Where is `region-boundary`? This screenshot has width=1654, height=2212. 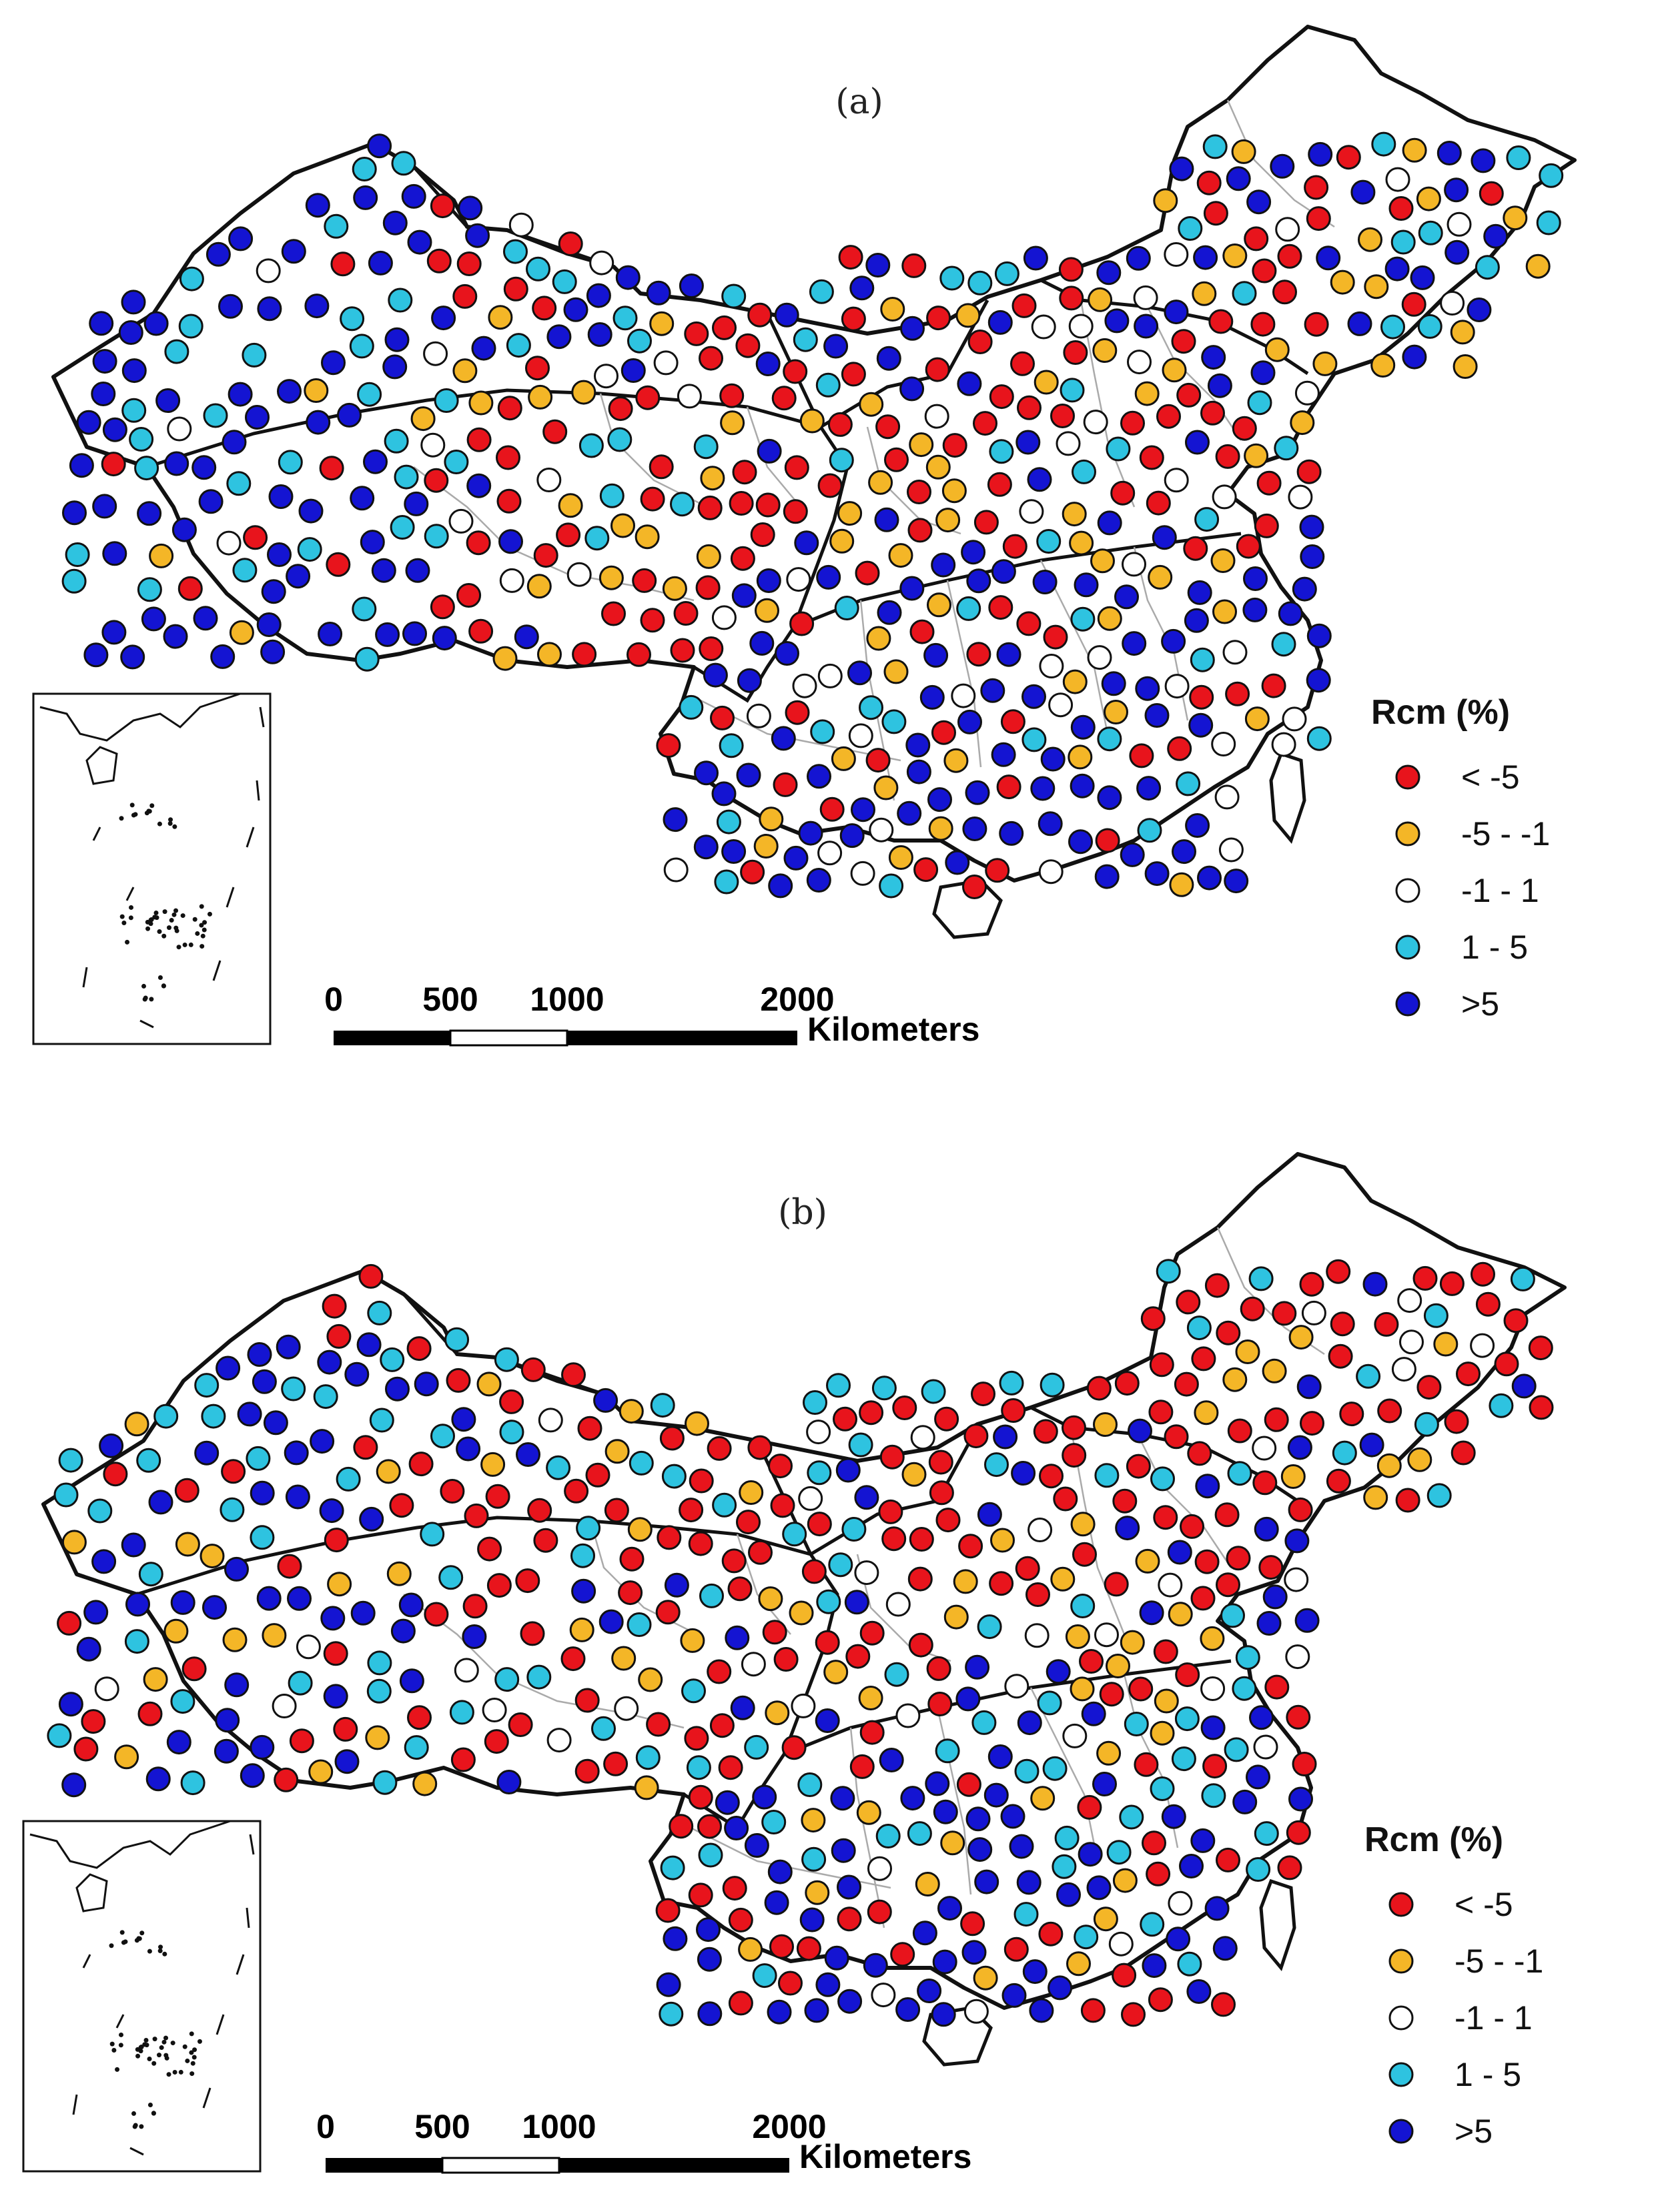
region-boundary is located at coordinates (1007, 1707).